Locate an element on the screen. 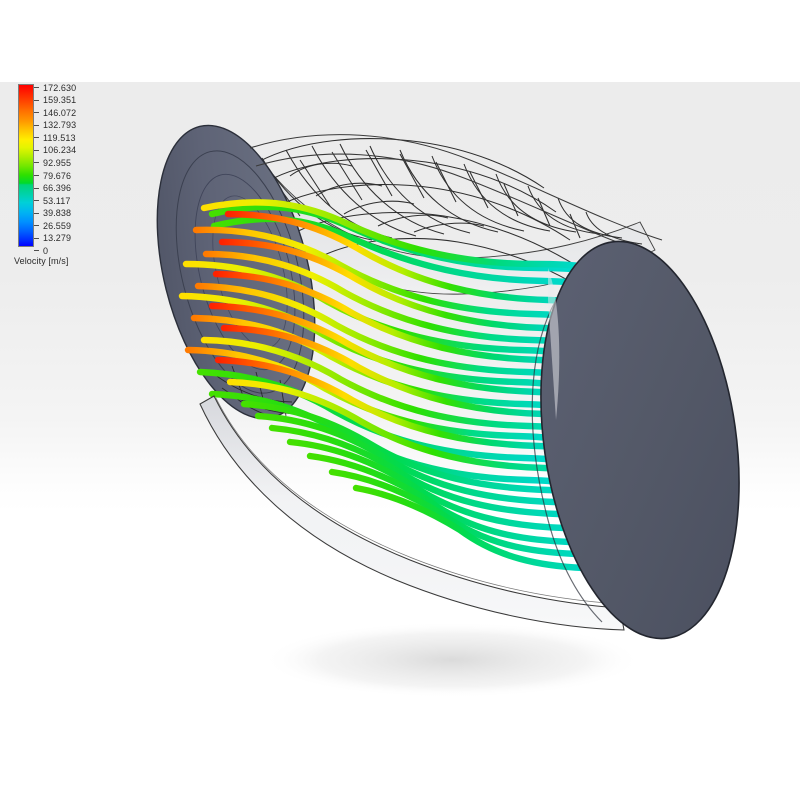 Image resolution: width=800 pixels, height=800 pixels. legend-tick: 0 is located at coordinates (41, 249).